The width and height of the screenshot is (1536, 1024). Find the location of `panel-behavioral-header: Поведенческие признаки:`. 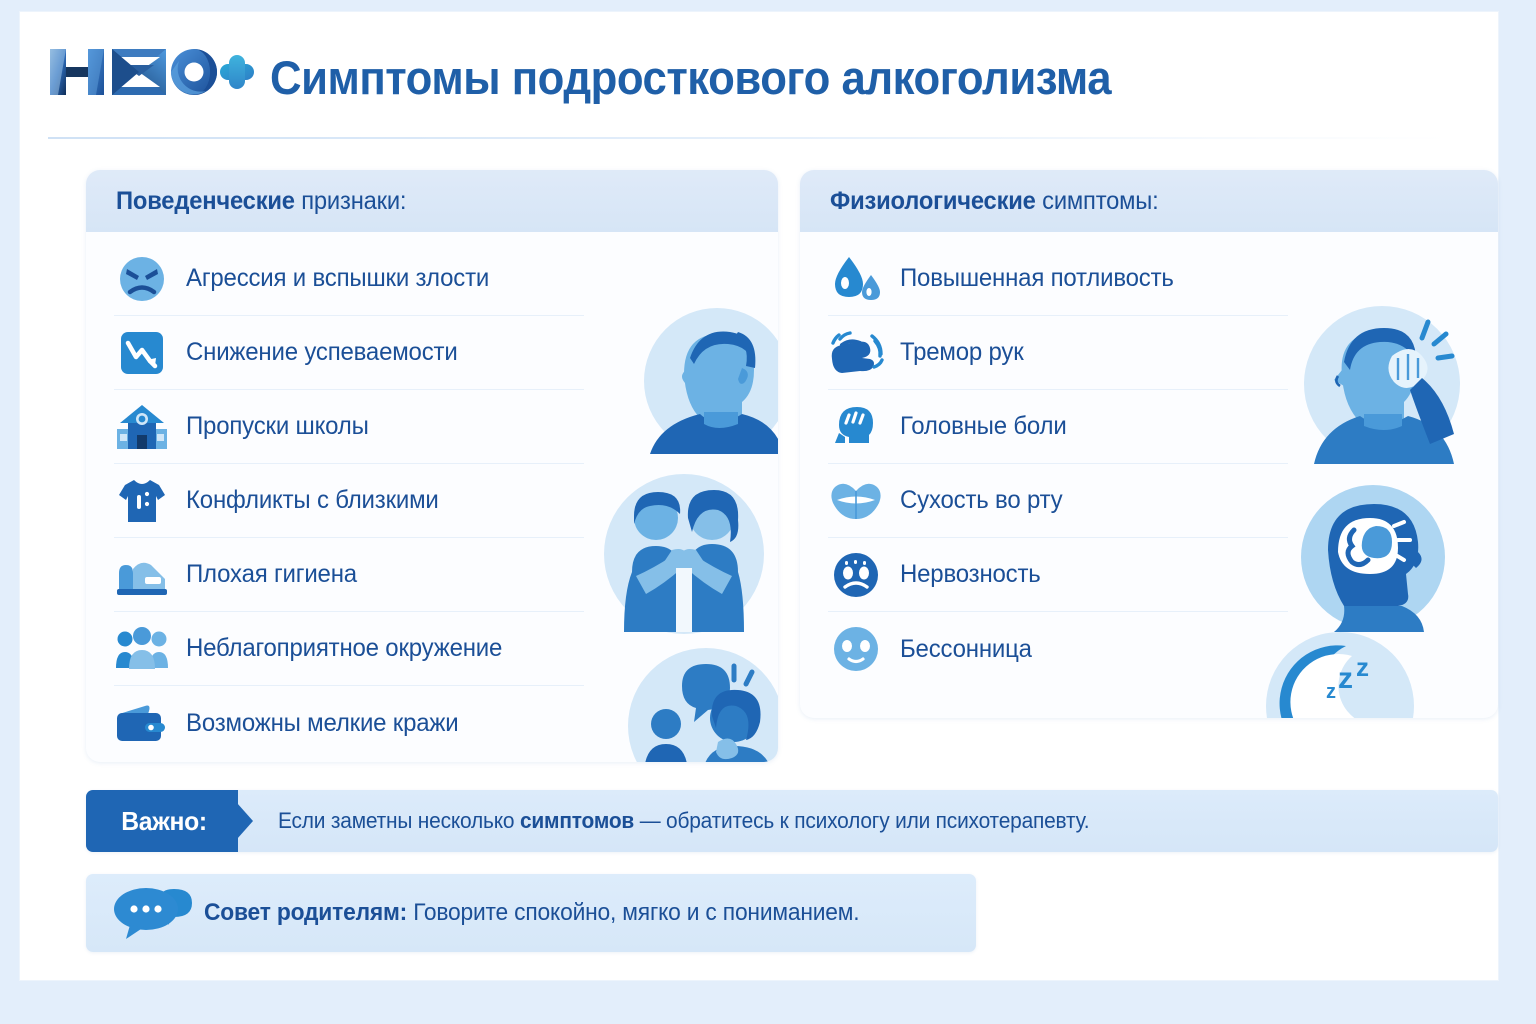

panel-behavioral-header: Поведенческие признаки: is located at coordinates (432, 201).